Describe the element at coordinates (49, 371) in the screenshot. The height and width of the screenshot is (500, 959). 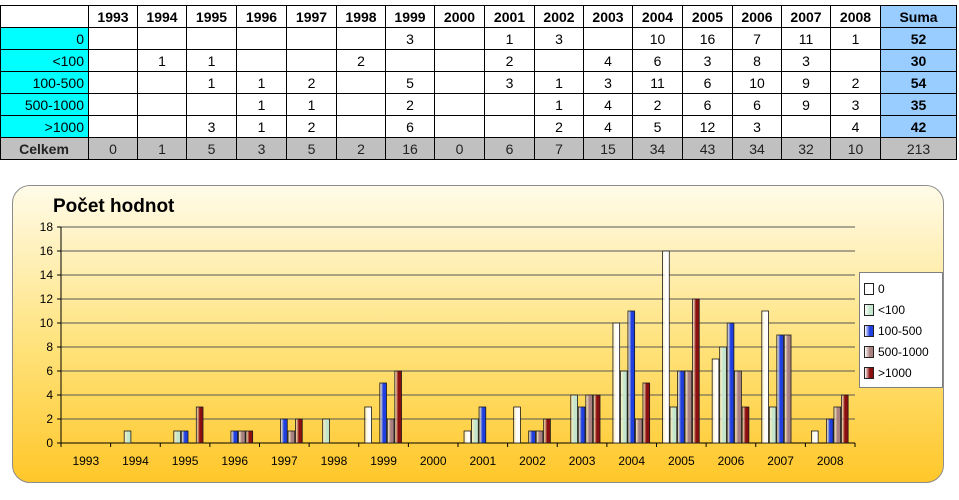
I see `y-tick-label: 6` at that location.